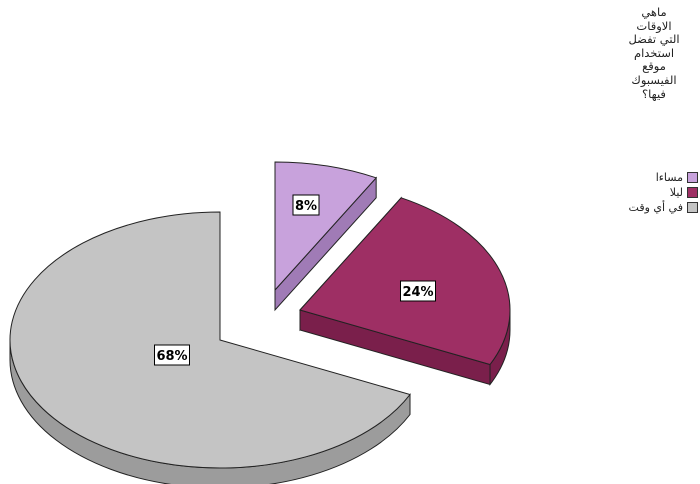 This screenshot has height=484, width=700. I want to click on legend-title-line: ماهي, so click(654, 12).